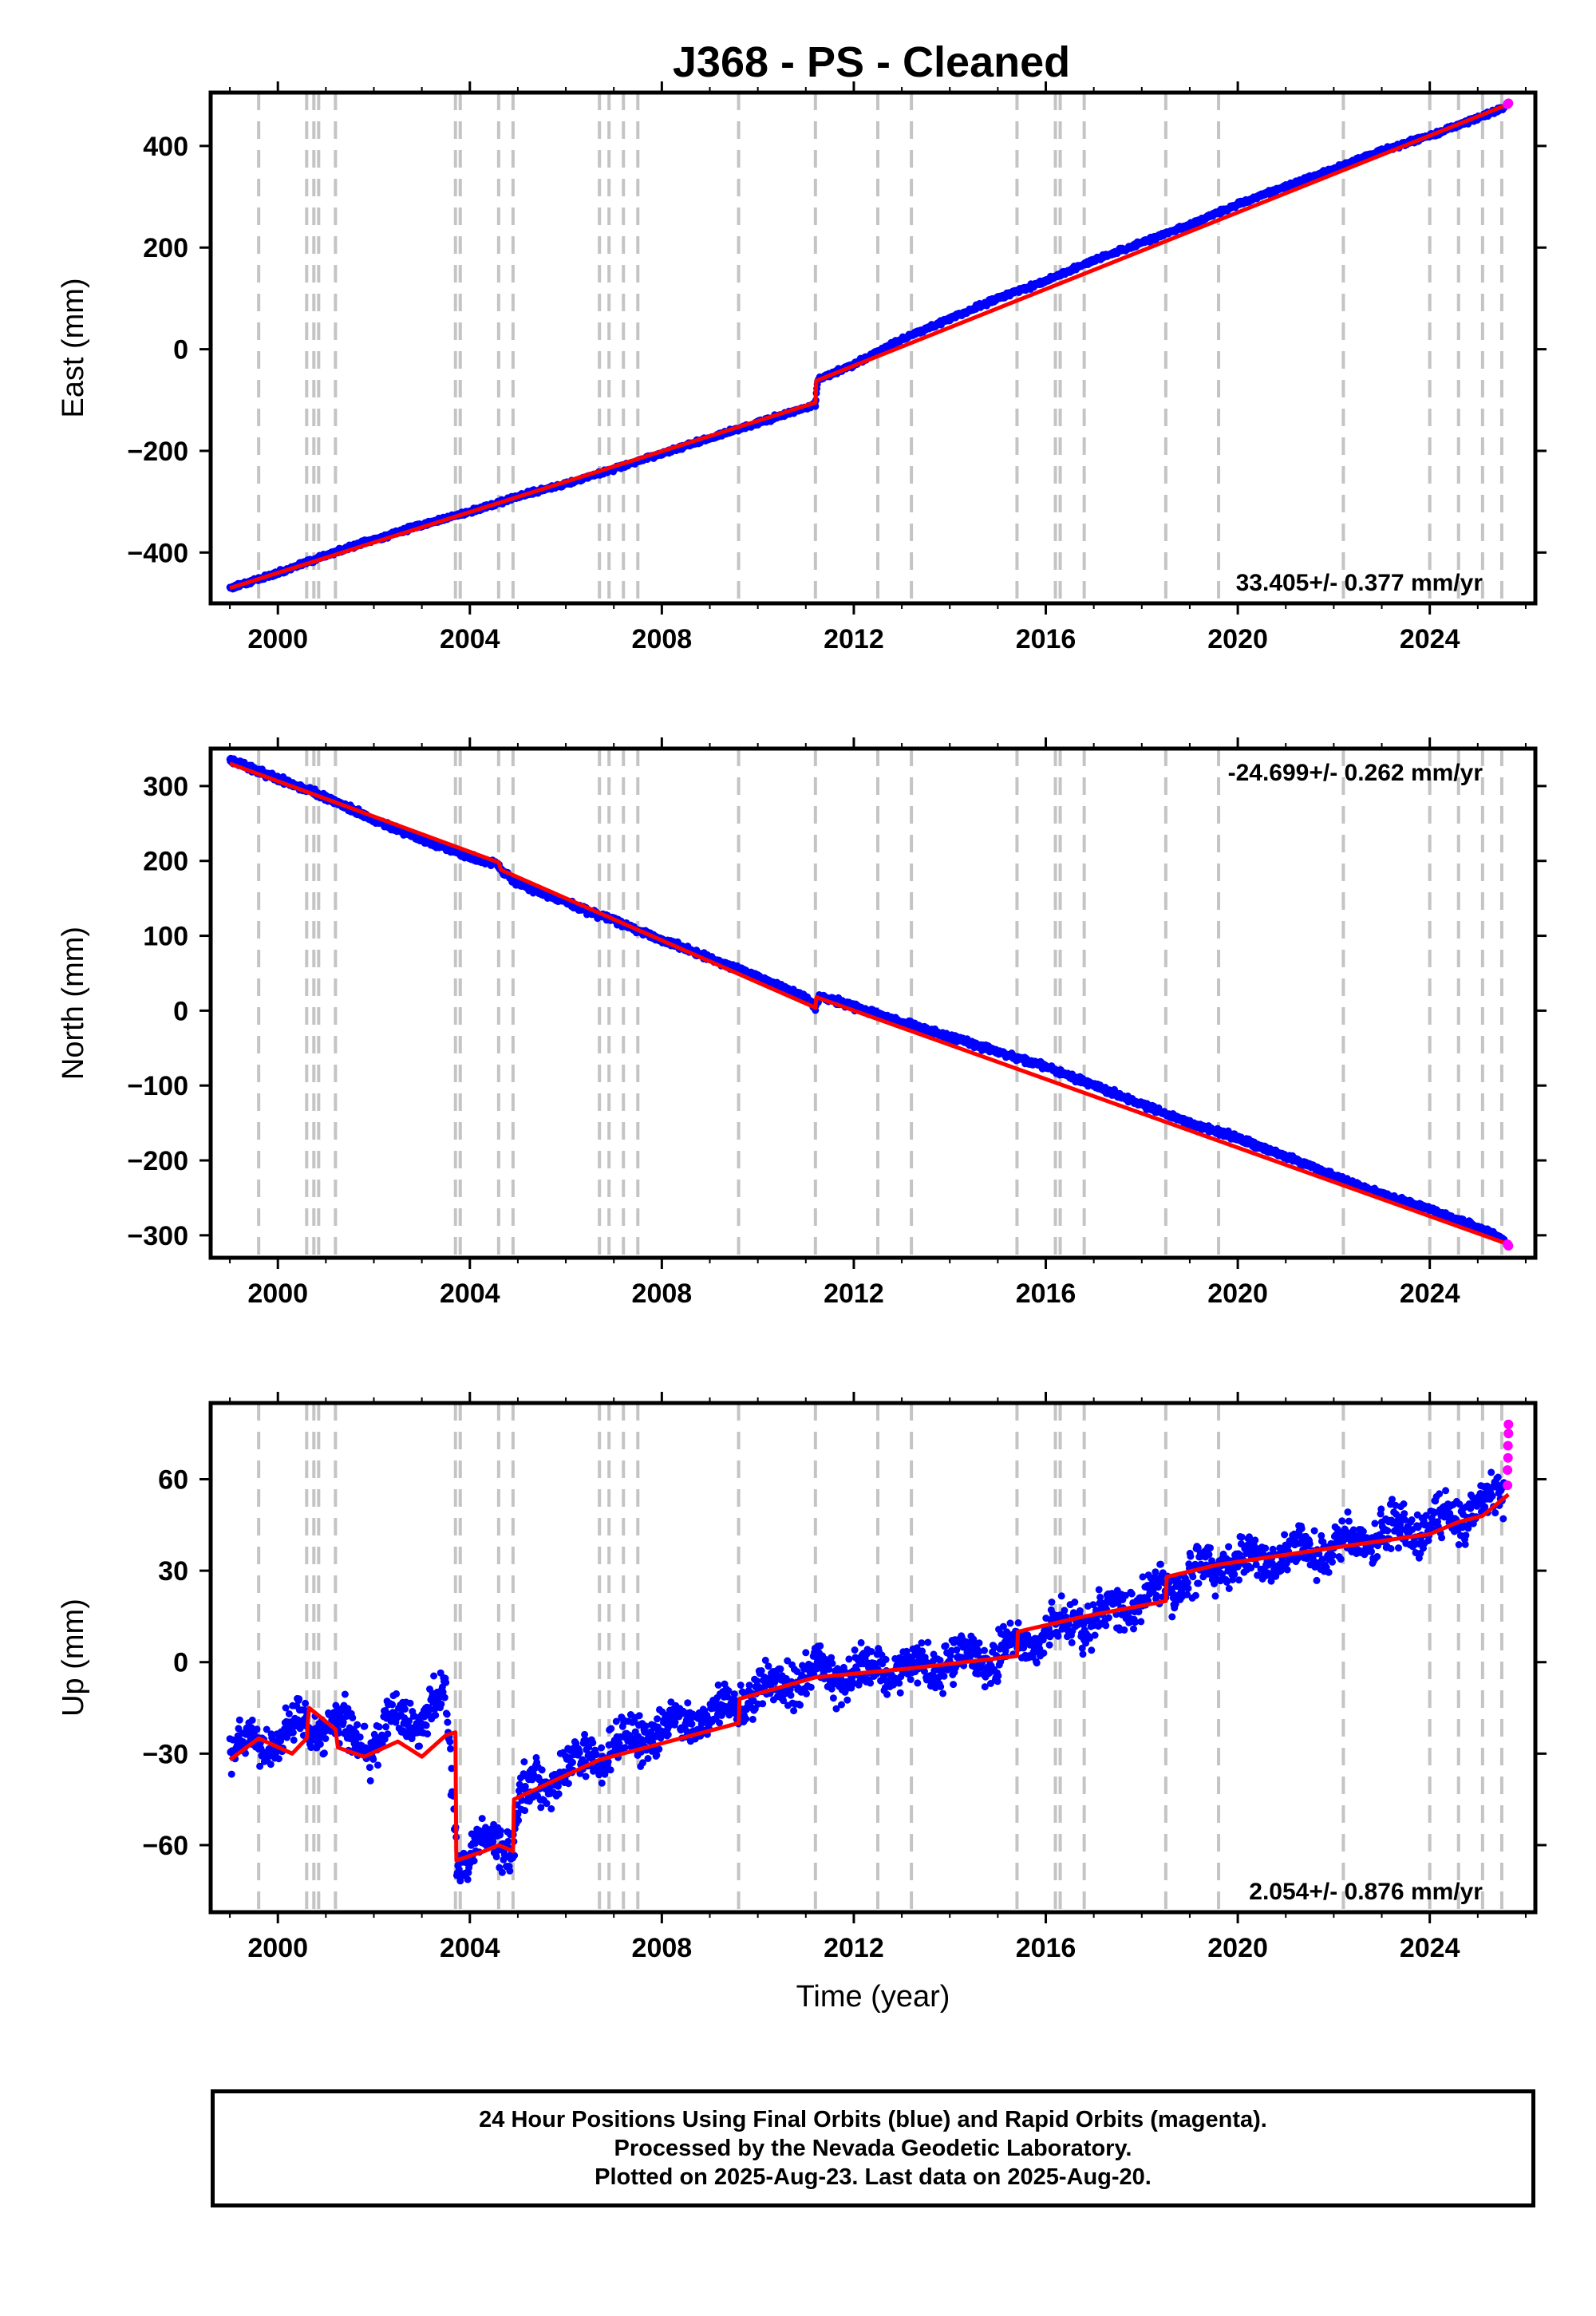  Describe the element at coordinates (73, 1658) in the screenshot. I see `y-axis-label: Up (mm)` at that location.